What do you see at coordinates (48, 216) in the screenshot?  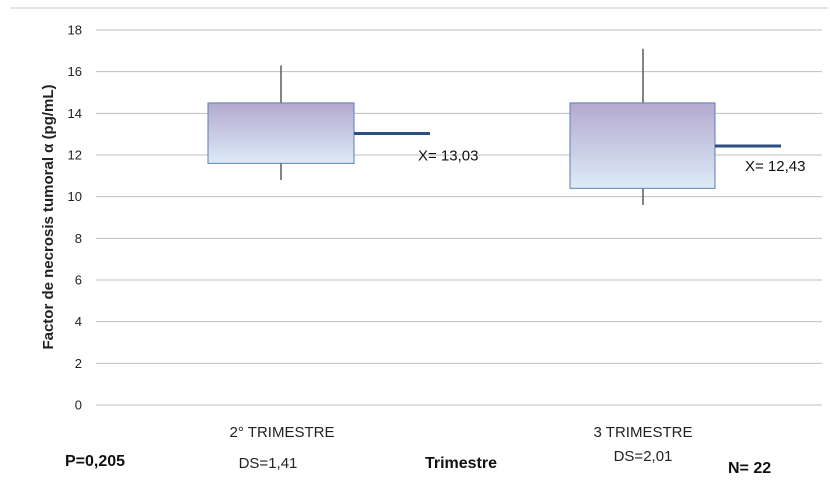 I see `y-axis-label: Factor de necrosis tumoral α (pg/mL)` at bounding box center [48, 216].